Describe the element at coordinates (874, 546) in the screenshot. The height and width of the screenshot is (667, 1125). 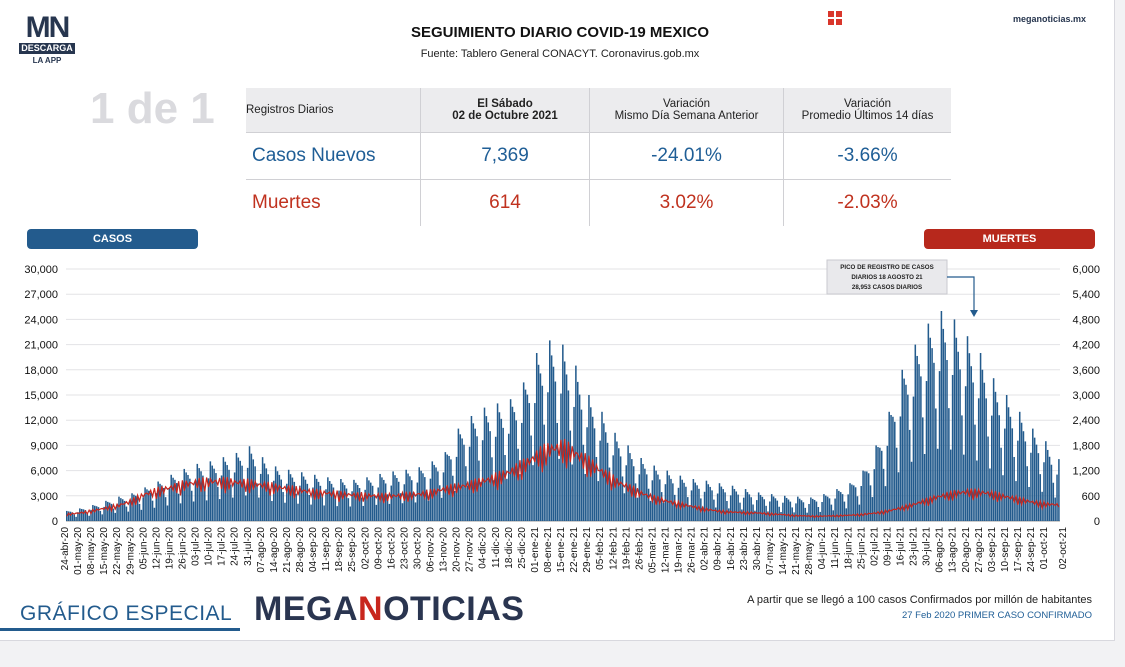
I see `x-tick-label: 02-jul-21` at that location.